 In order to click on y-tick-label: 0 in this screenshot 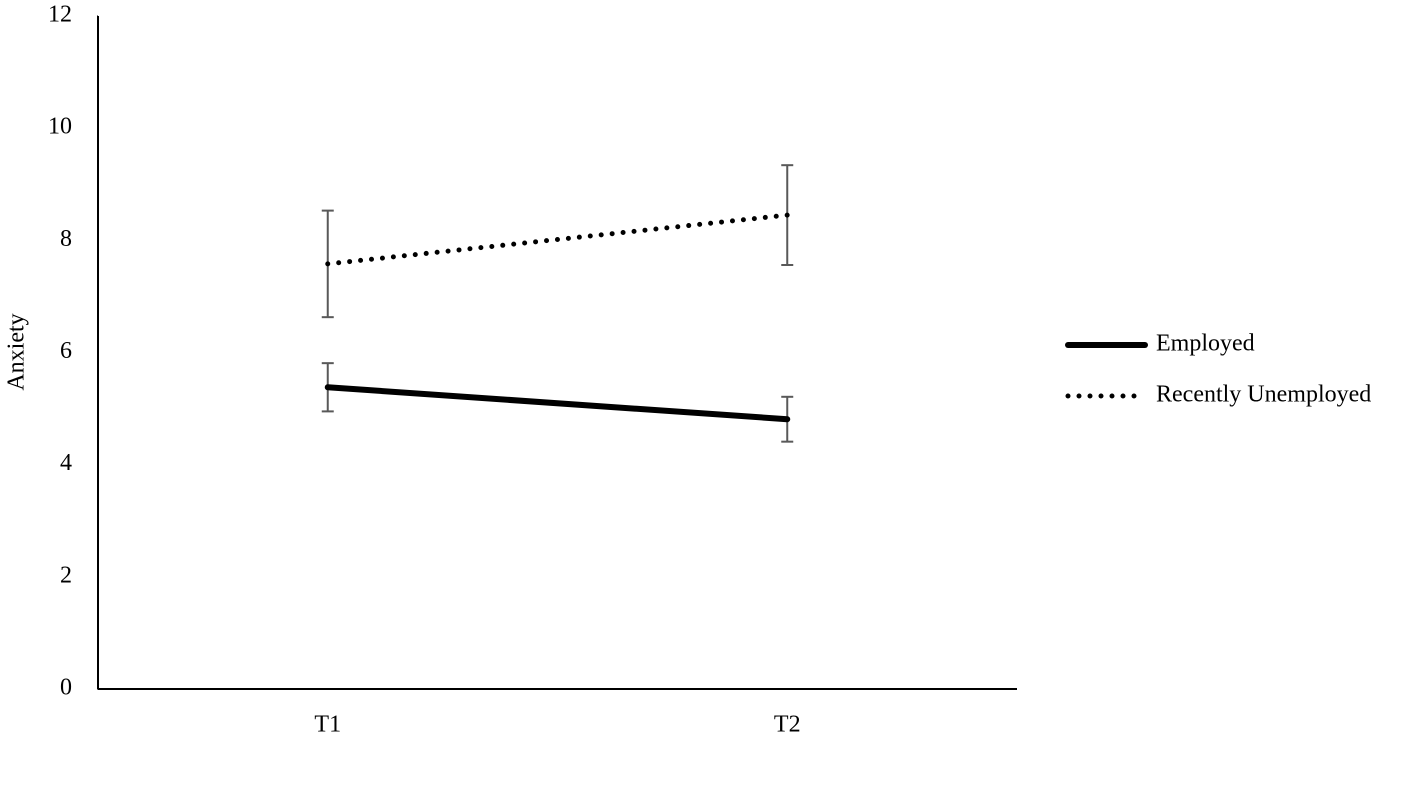, I will do `click(66, 688)`.